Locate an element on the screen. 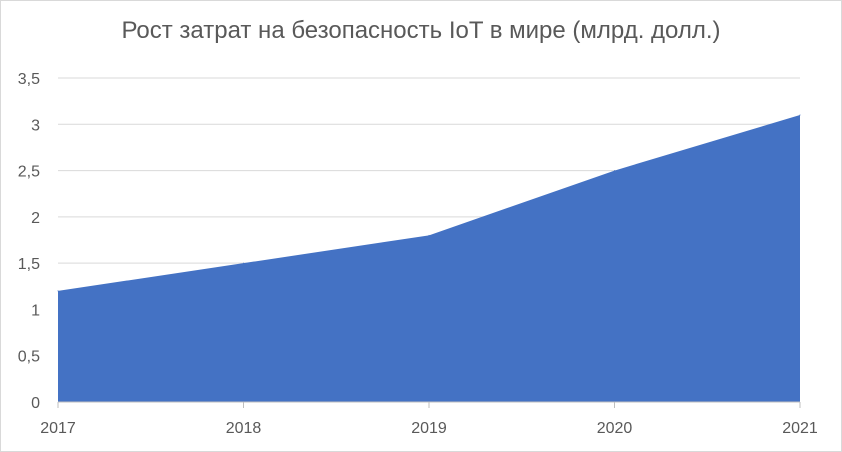 The image size is (842, 452). y-tick-label: 2 is located at coordinates (35, 218).